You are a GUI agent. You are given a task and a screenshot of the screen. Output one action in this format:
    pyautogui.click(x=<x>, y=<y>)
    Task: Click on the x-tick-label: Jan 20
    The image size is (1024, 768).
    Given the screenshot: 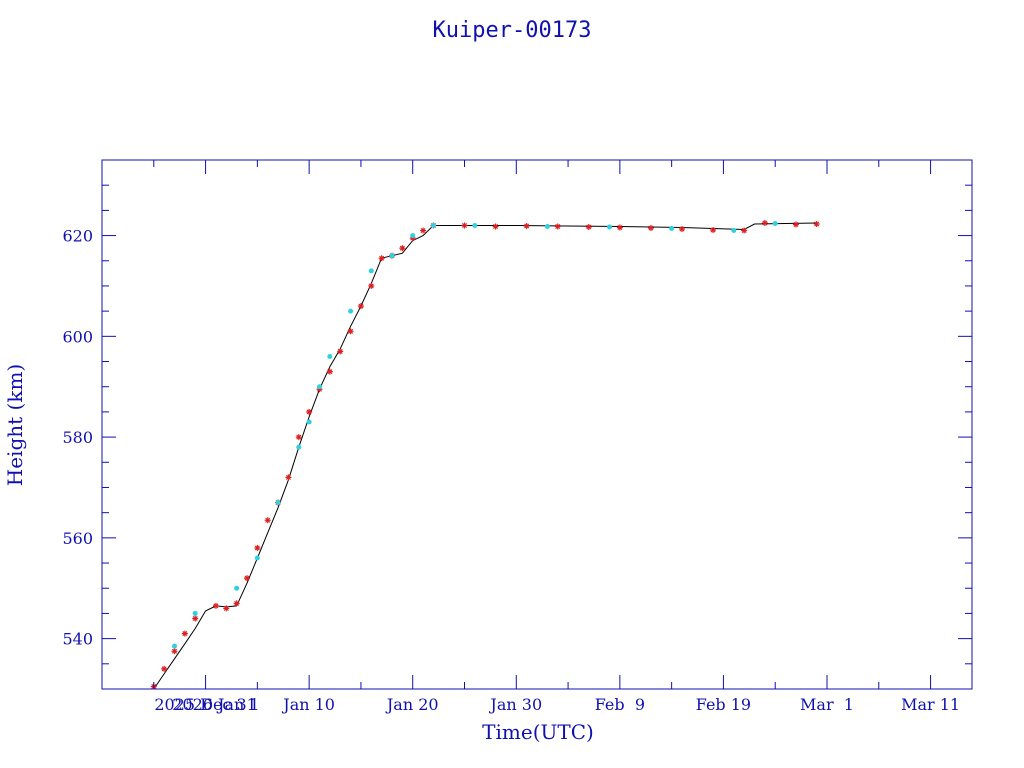 What is the action you would take?
    pyautogui.click(x=412, y=704)
    